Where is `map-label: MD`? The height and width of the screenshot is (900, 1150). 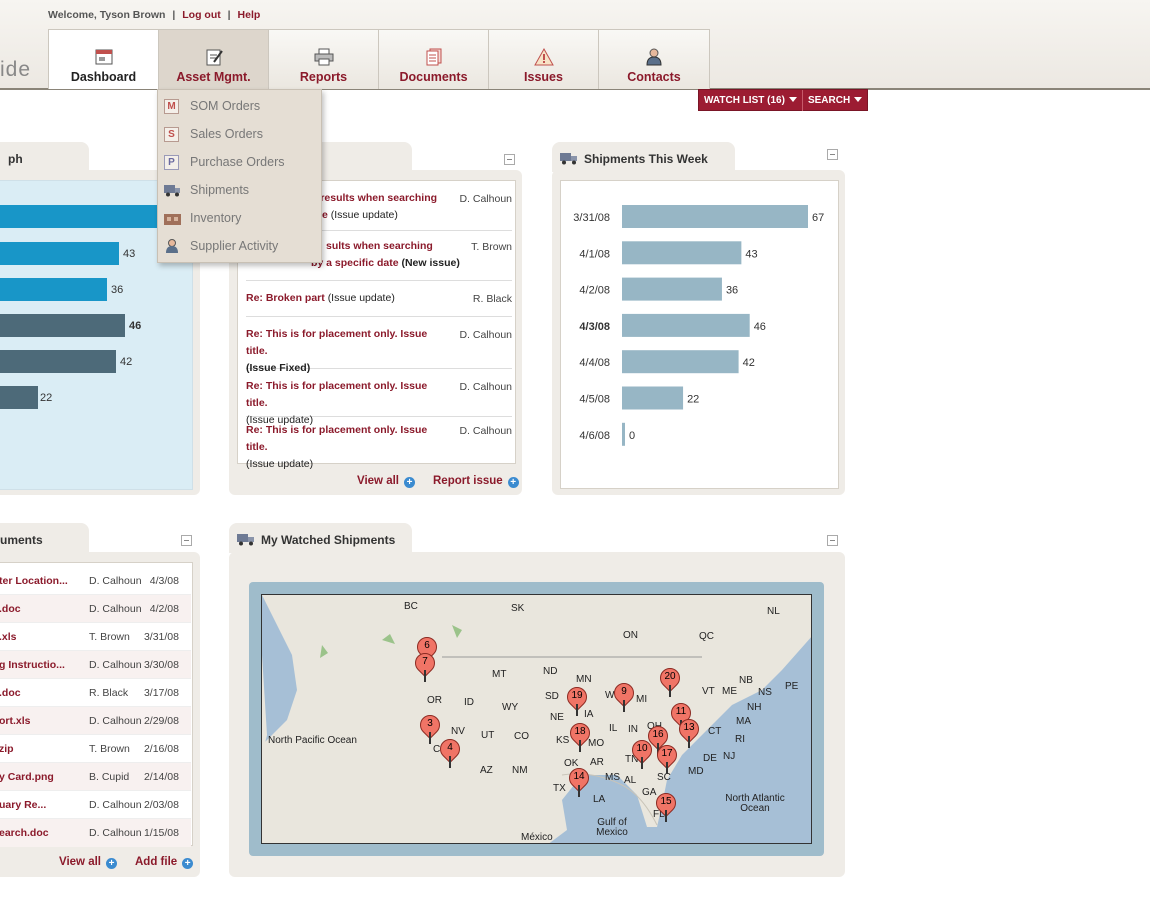 map-label: MD is located at coordinates (696, 771).